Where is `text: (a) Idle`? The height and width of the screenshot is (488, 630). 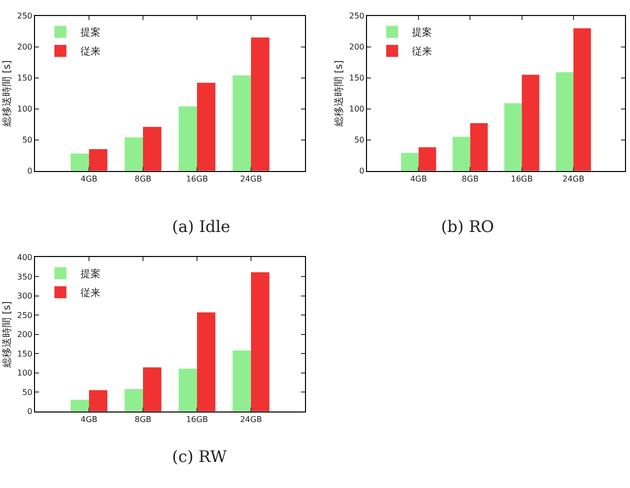 text: (a) Idle is located at coordinates (201, 226).